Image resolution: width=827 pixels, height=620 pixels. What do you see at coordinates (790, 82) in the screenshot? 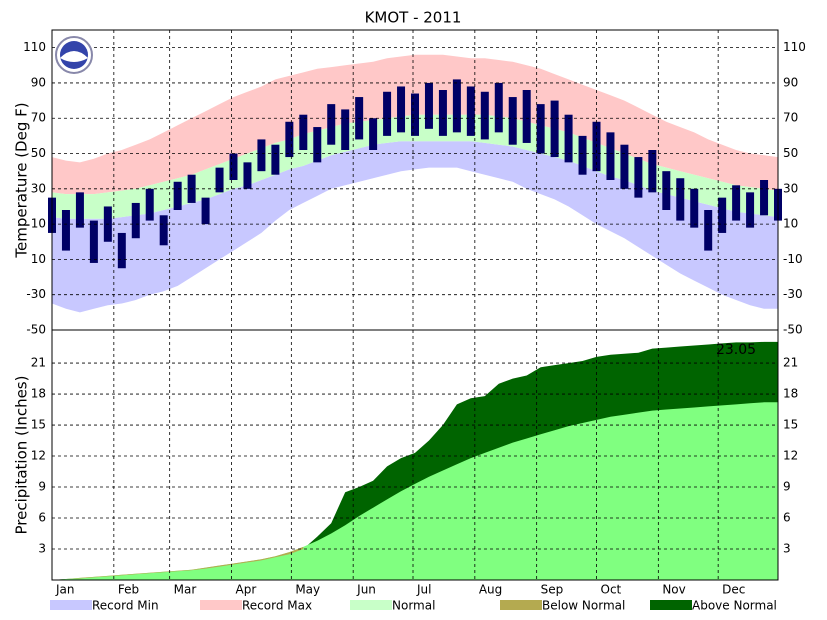
I see `y2-tick-label: 90` at bounding box center [790, 82].